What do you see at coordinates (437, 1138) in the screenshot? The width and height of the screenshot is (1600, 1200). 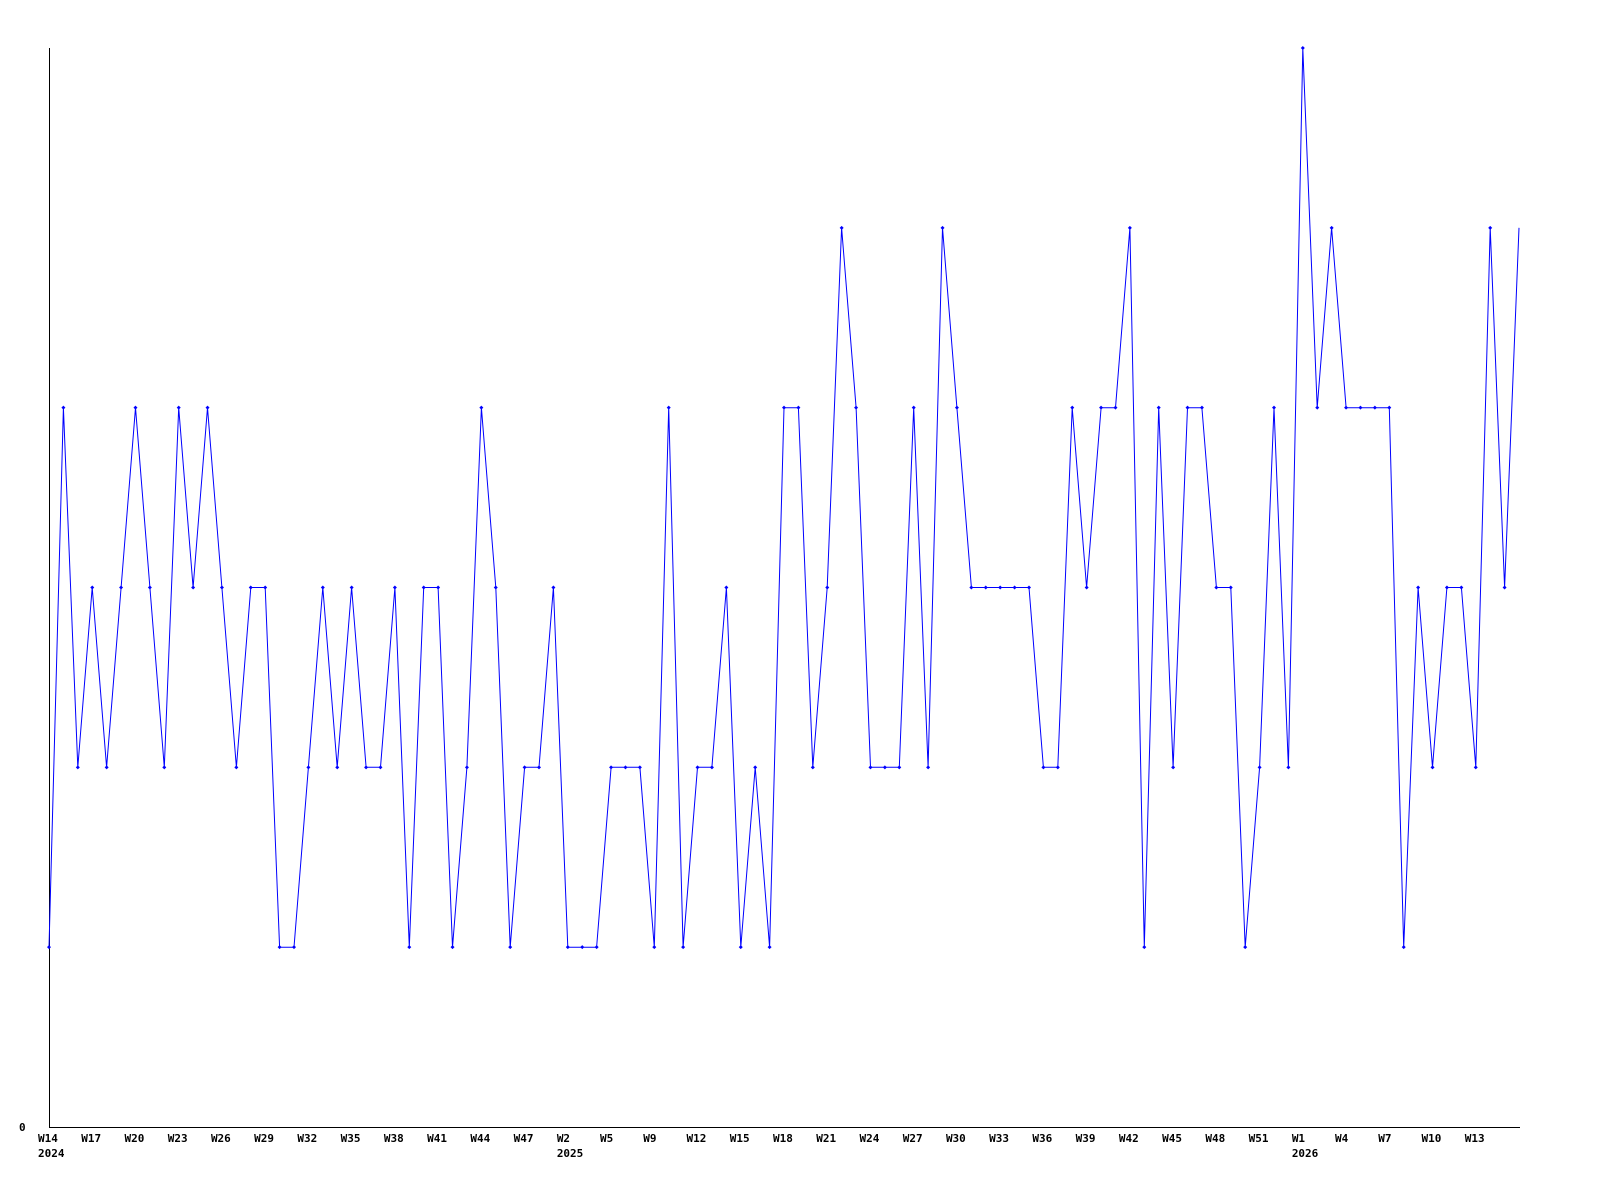 I see `x-tick-label: W41` at bounding box center [437, 1138].